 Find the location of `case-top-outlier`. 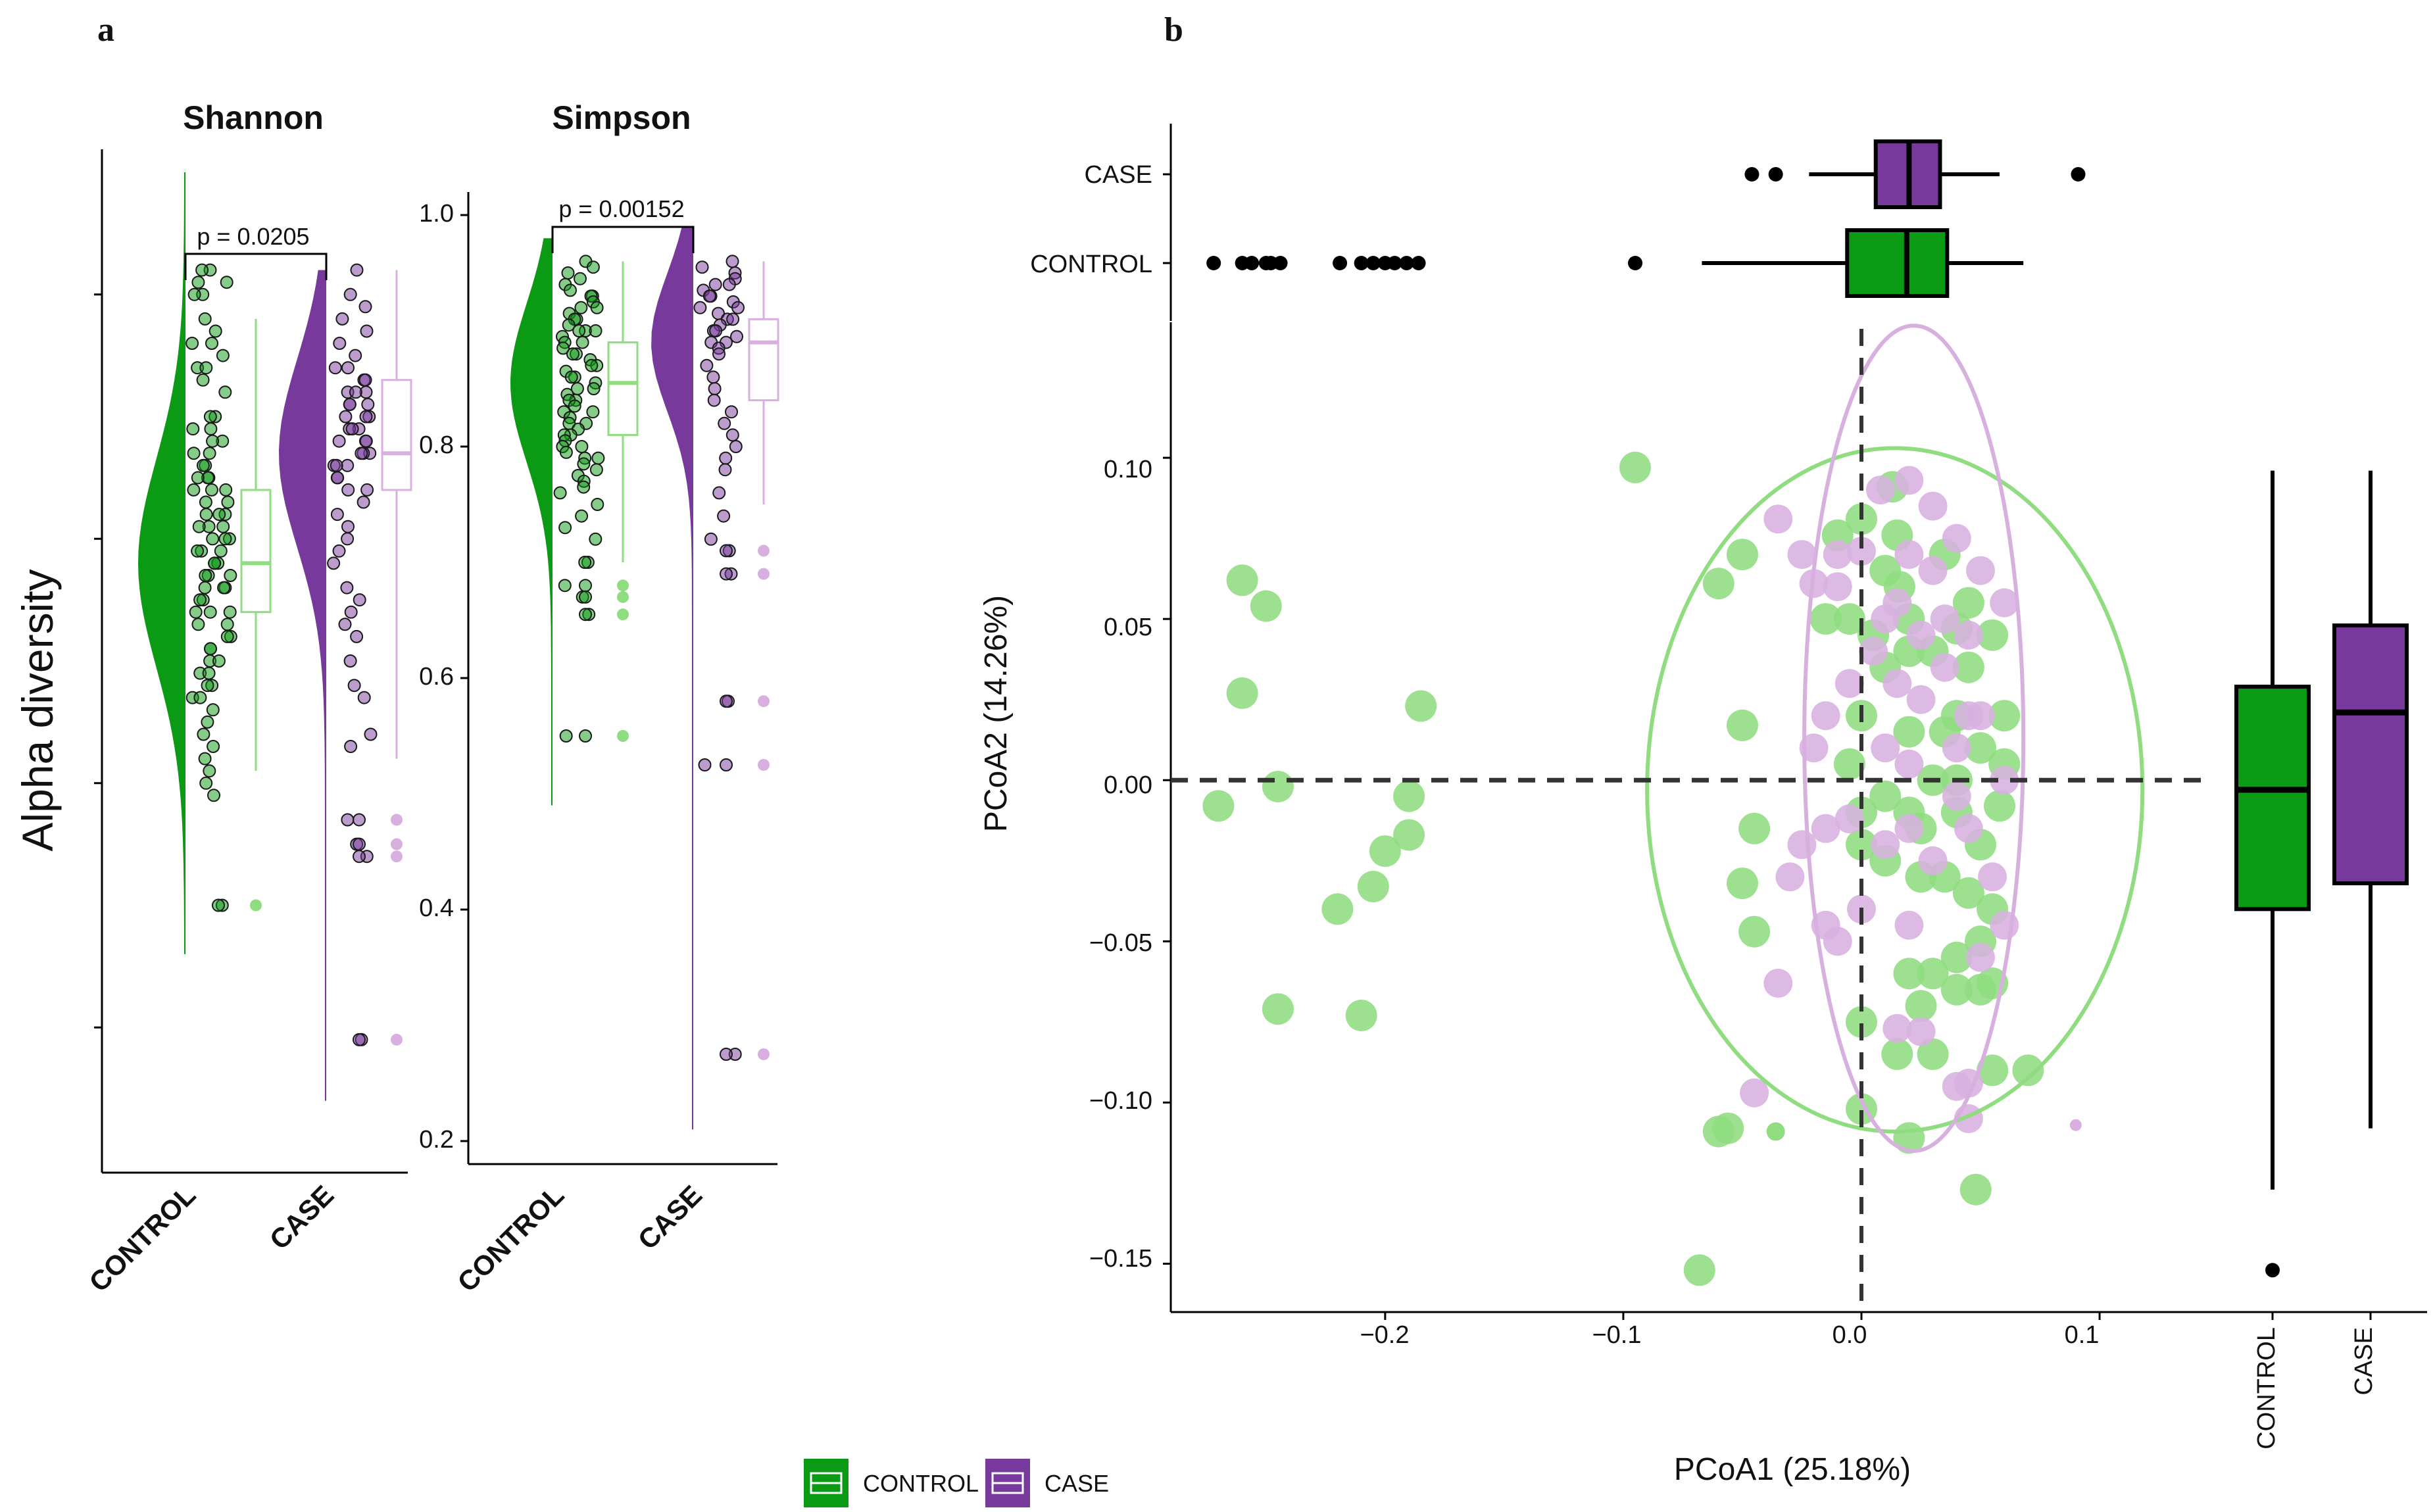

case-top-outlier is located at coordinates (2078, 174).